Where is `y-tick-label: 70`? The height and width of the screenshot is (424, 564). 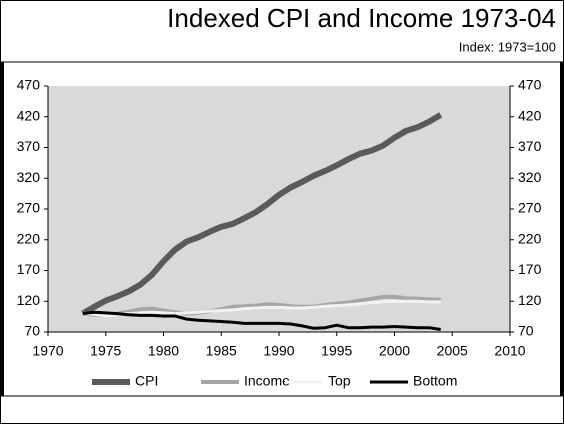 y-tick-label: 70 is located at coordinates (32, 331).